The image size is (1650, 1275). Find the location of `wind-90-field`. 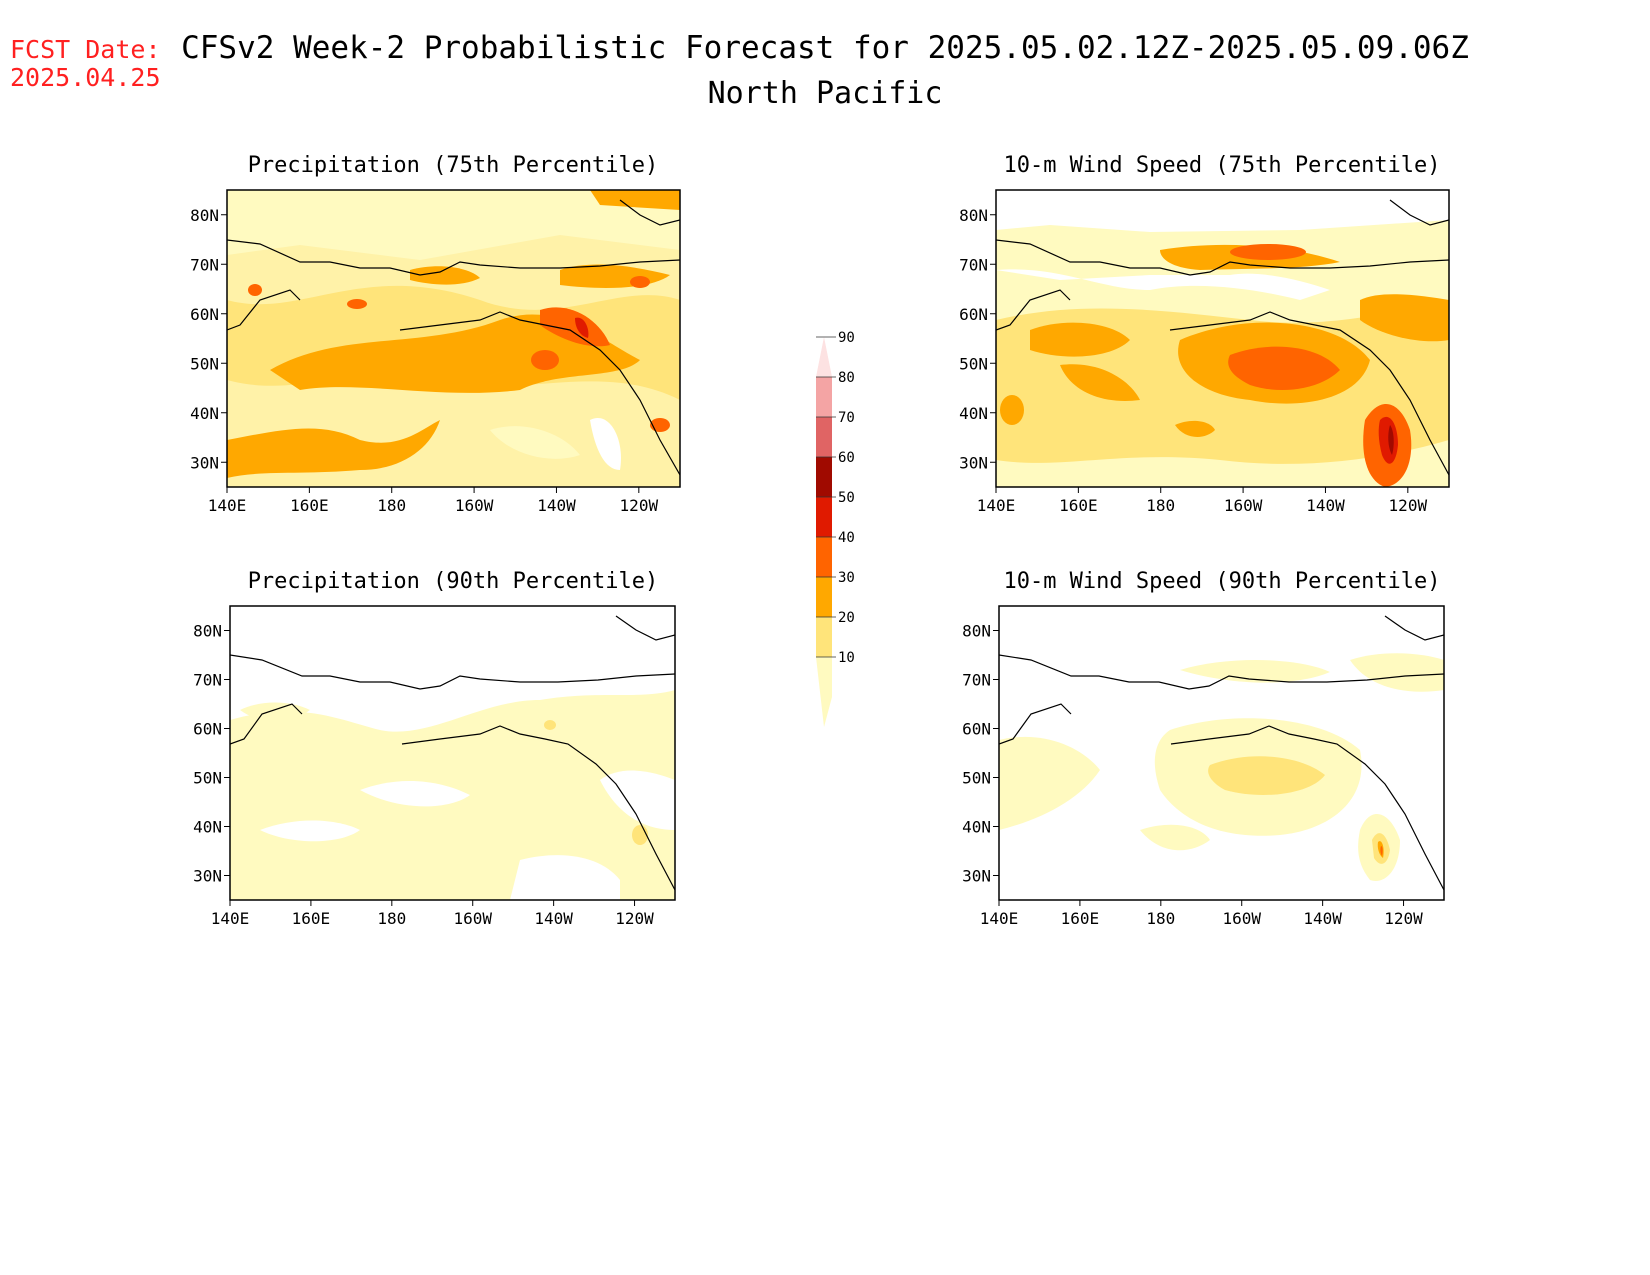

wind-90-field is located at coordinates (1221, 753).